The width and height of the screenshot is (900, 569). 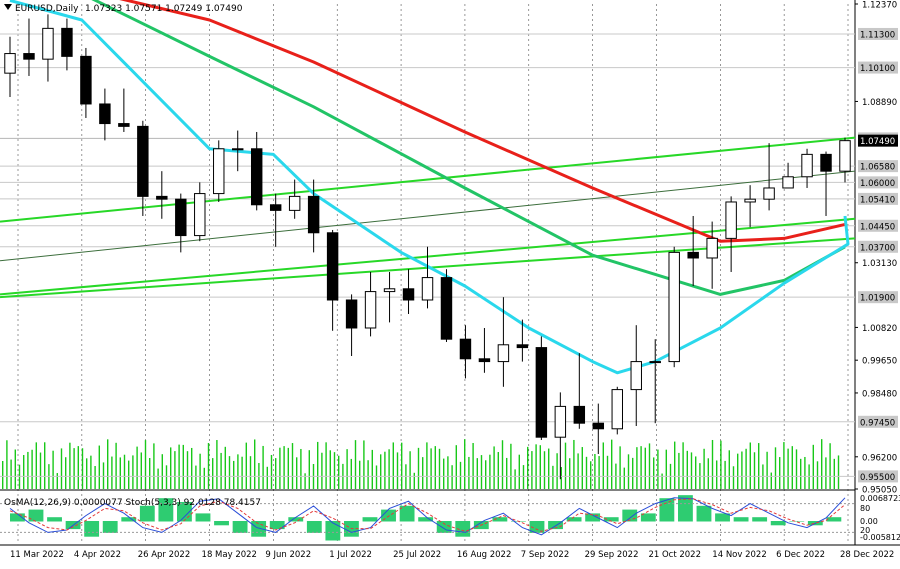 I want to click on level-label: 1.04450, so click(x=877, y=227).